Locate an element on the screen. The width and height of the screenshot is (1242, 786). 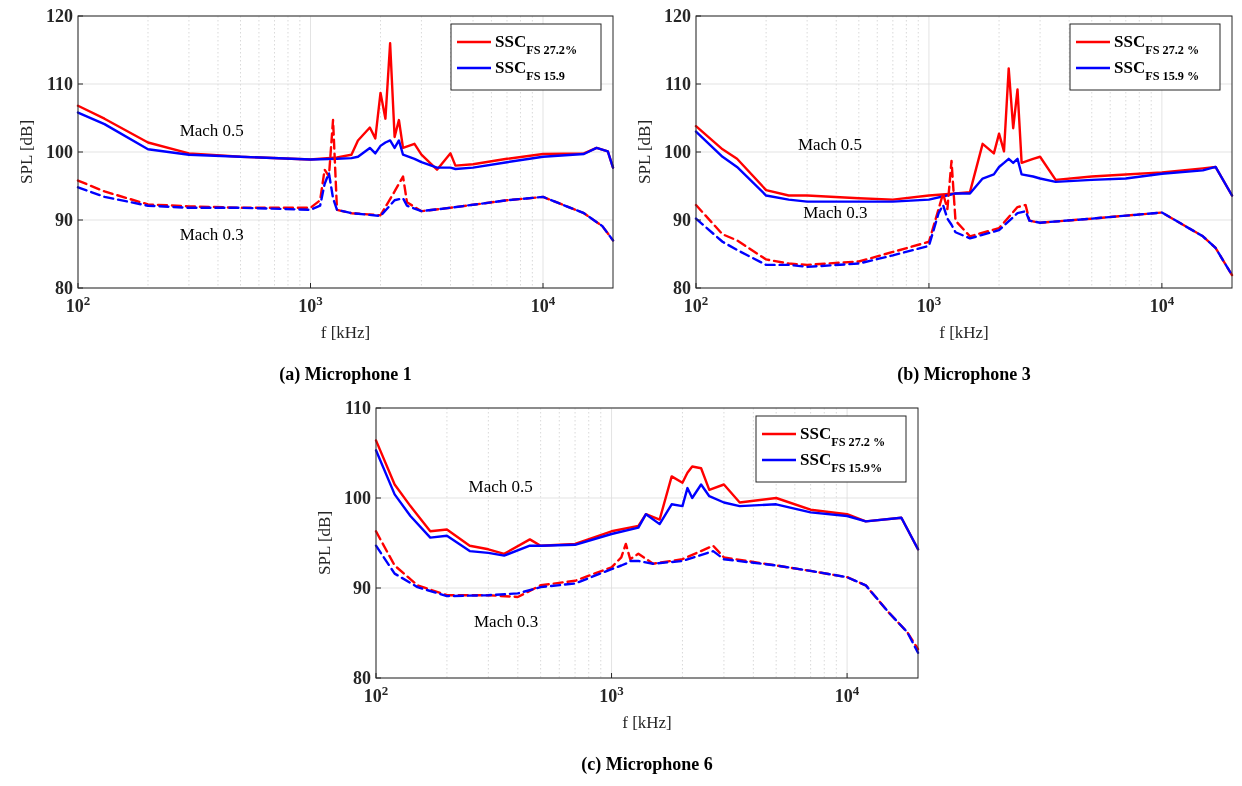
text: (b) Microphone 3 is located at coordinates (964, 374).